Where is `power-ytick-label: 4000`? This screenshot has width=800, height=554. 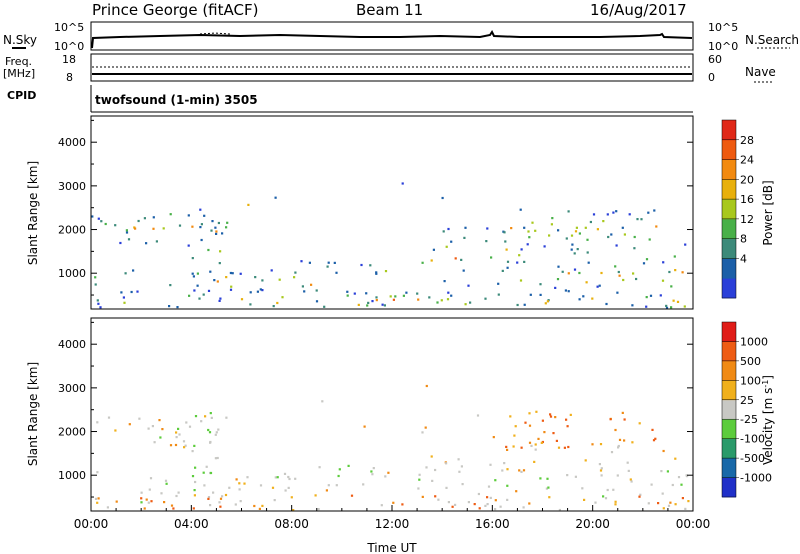 power-ytick-label: 4000 is located at coordinates (72, 142).